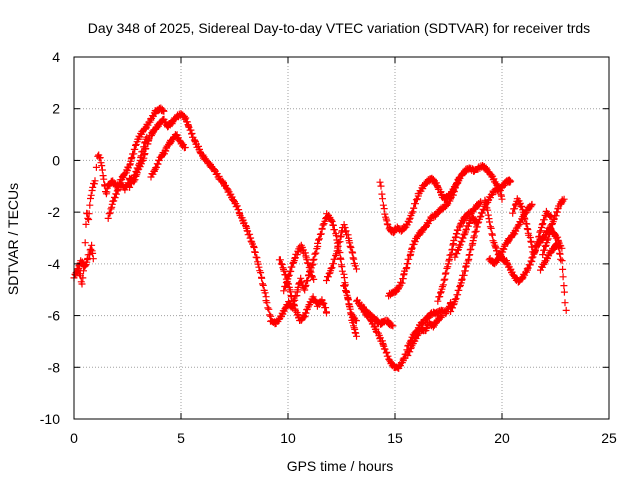 The height and width of the screenshot is (480, 640). I want to click on x-tick-label: 10, so click(288, 438).